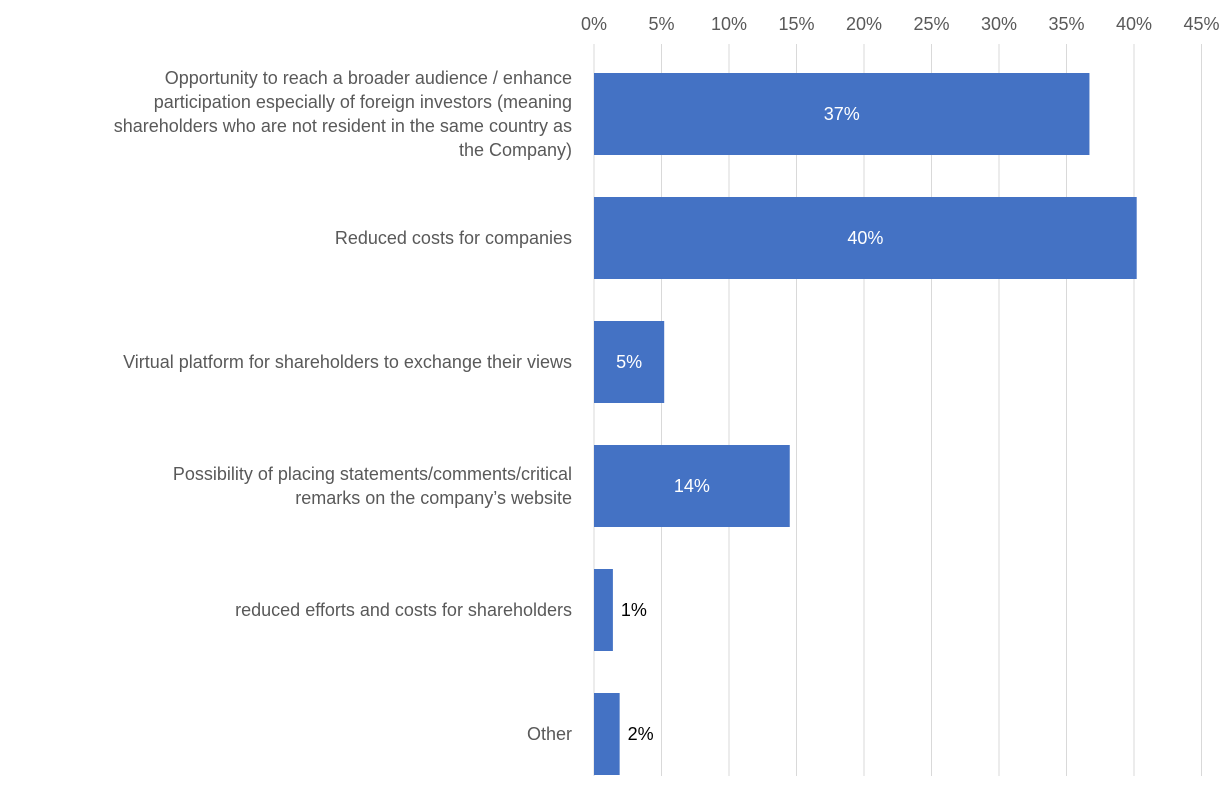 Image resolution: width=1228 pixels, height=789 pixels. What do you see at coordinates (453, 238) in the screenshot?
I see `category-label-line: Reduced costs for companies` at bounding box center [453, 238].